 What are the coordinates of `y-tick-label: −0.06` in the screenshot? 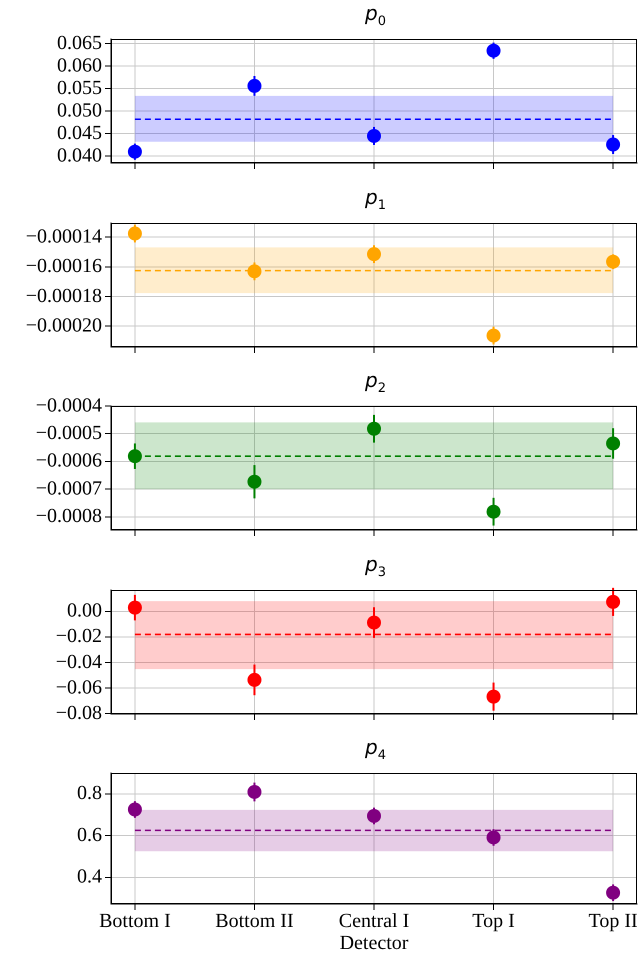 It's located at (79, 687).